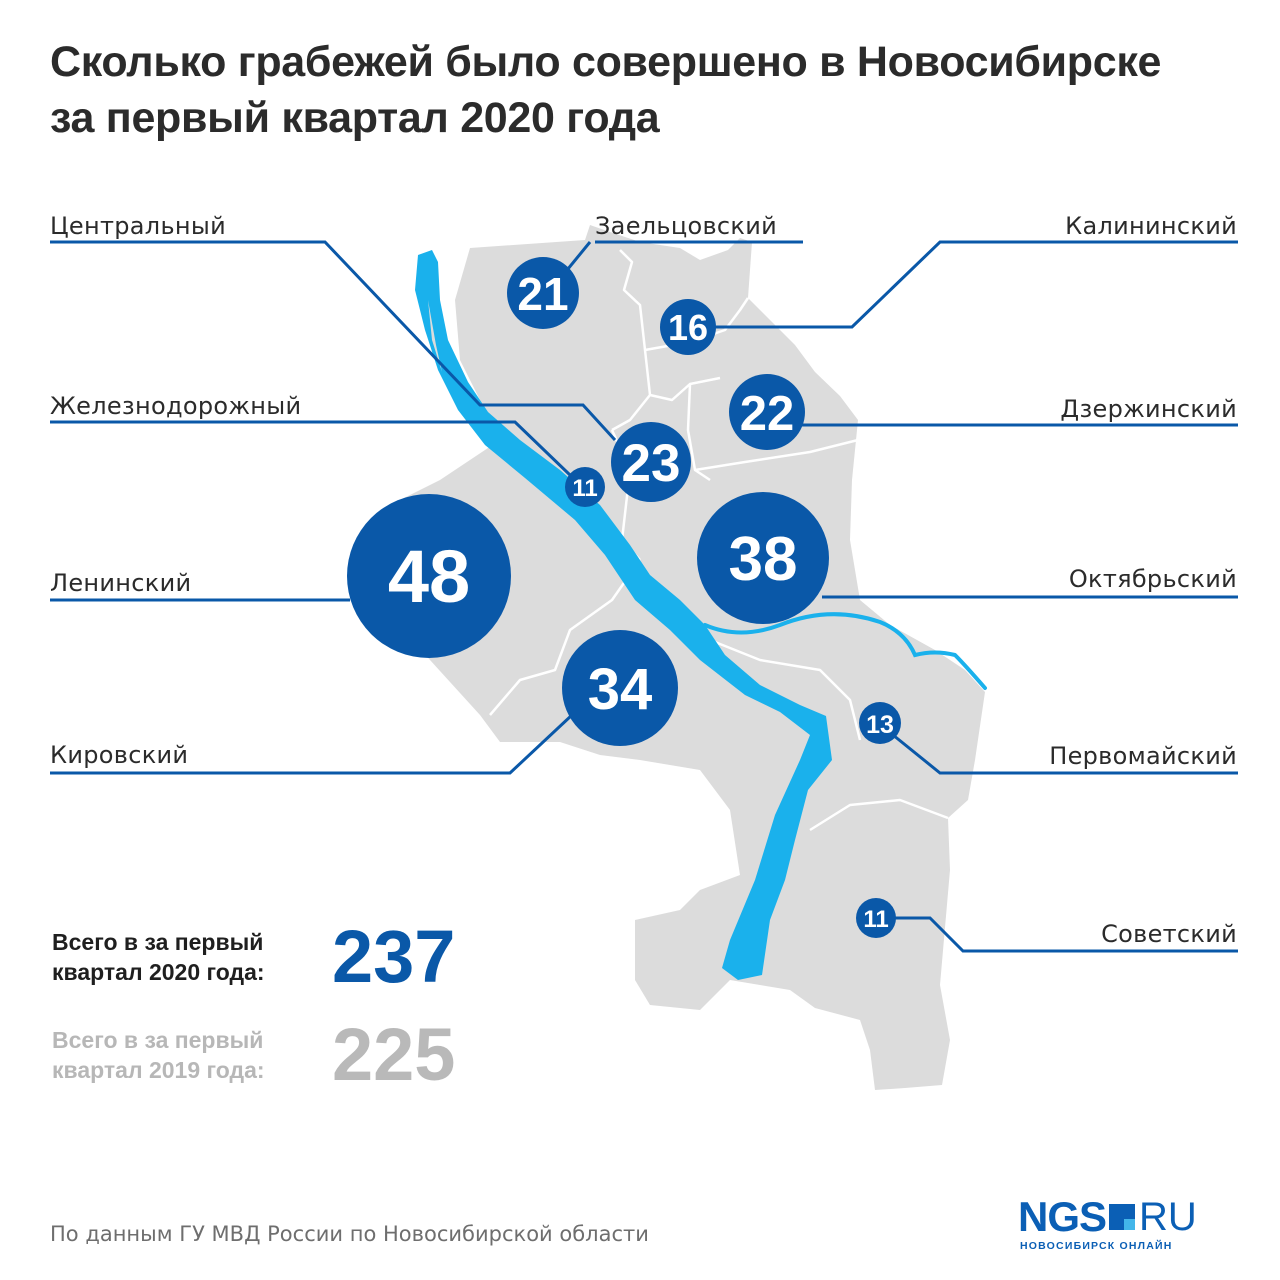  What do you see at coordinates (158, 957) in the screenshot?
I see `total-2020-label: Всего в за первый квартал 2020 года:` at bounding box center [158, 957].